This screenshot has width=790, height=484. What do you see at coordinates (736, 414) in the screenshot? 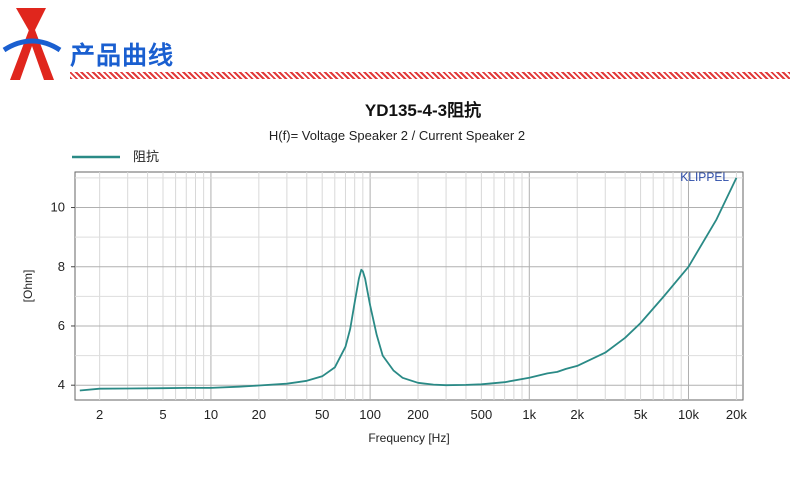
I see `x-tick-label: 20k` at bounding box center [736, 414].